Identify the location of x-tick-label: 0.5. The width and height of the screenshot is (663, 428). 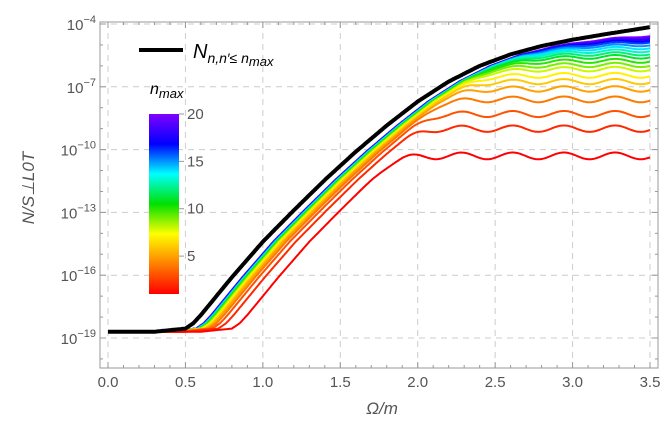
(185, 382).